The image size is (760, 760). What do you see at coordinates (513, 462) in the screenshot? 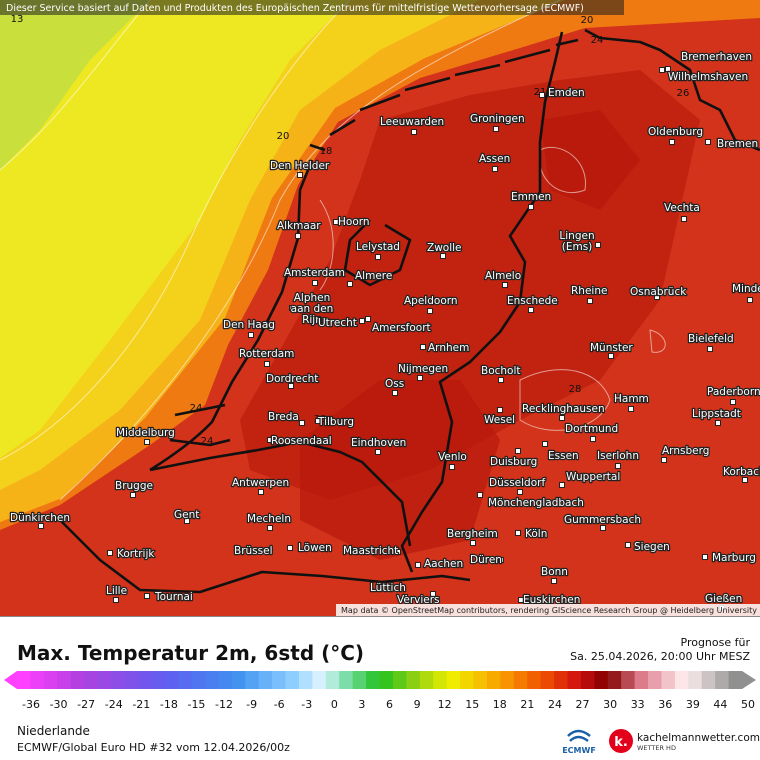
I see `city-label: Duisburg` at bounding box center [513, 462].